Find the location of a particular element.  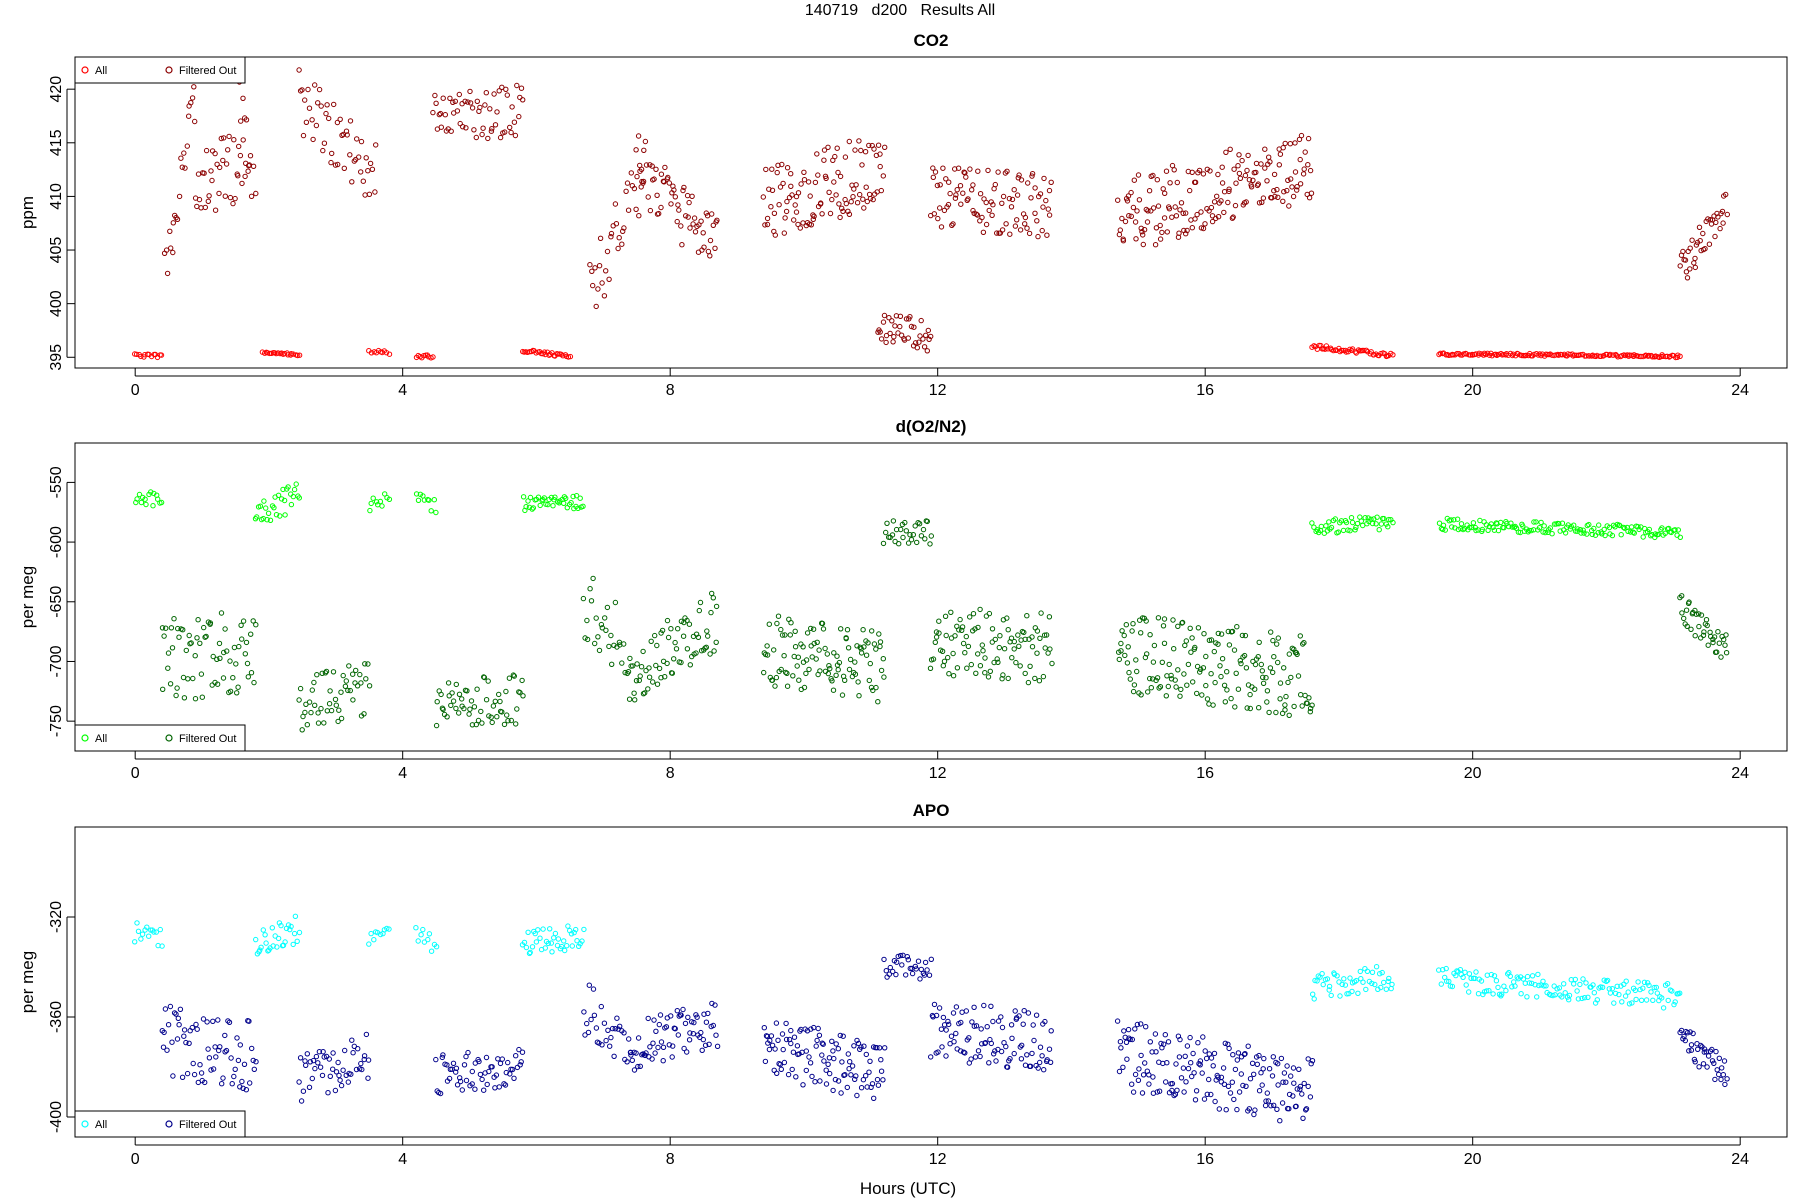

x-tick-label: 0 is located at coordinates (135, 773).